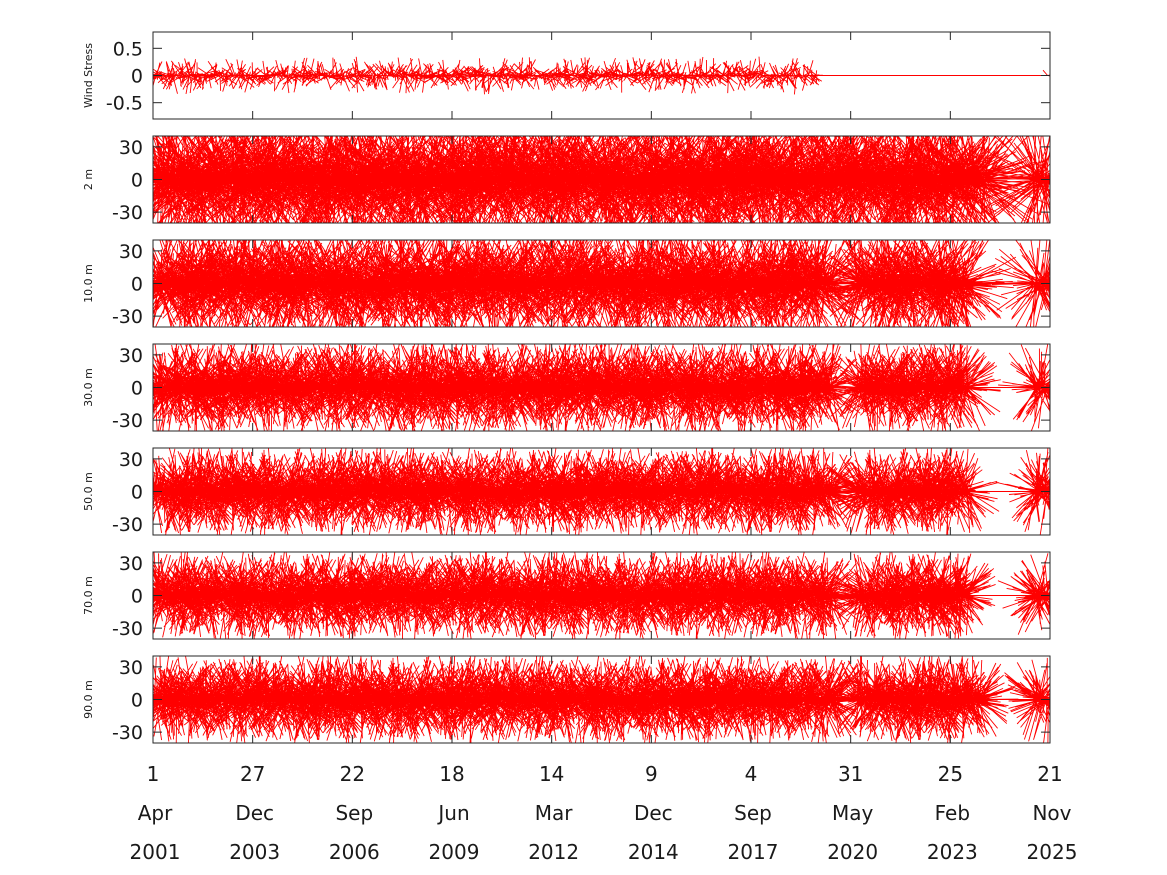 The height and width of the screenshot is (875, 1167). Describe the element at coordinates (753, 852) in the screenshot. I see `x-tick-label-year: 2017` at that location.